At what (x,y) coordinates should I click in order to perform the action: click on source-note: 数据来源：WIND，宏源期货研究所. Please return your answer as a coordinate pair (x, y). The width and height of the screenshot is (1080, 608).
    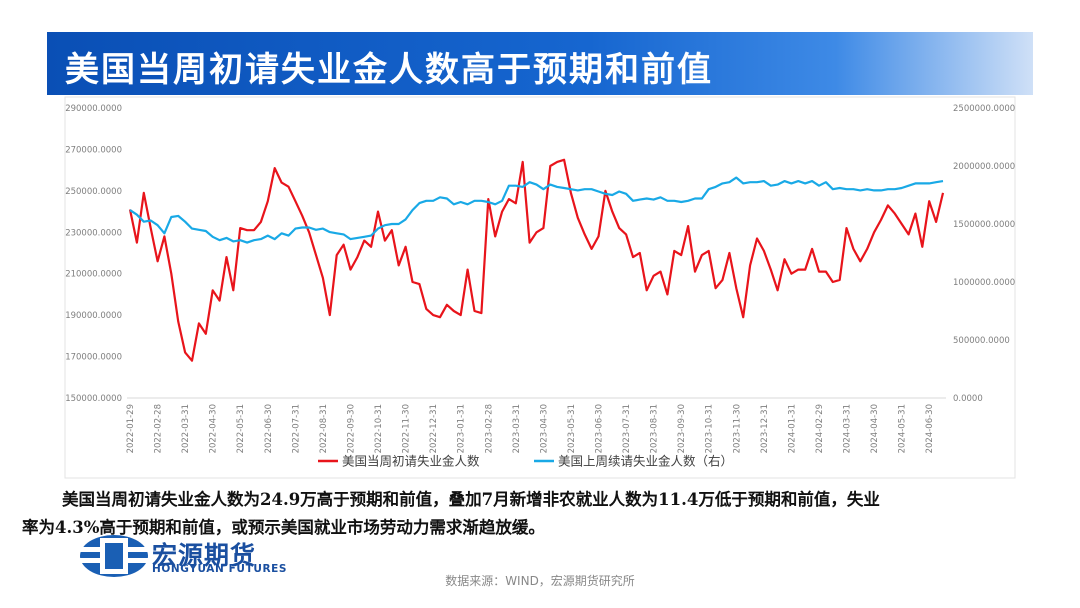
    Looking at the image, I should click on (540, 581).